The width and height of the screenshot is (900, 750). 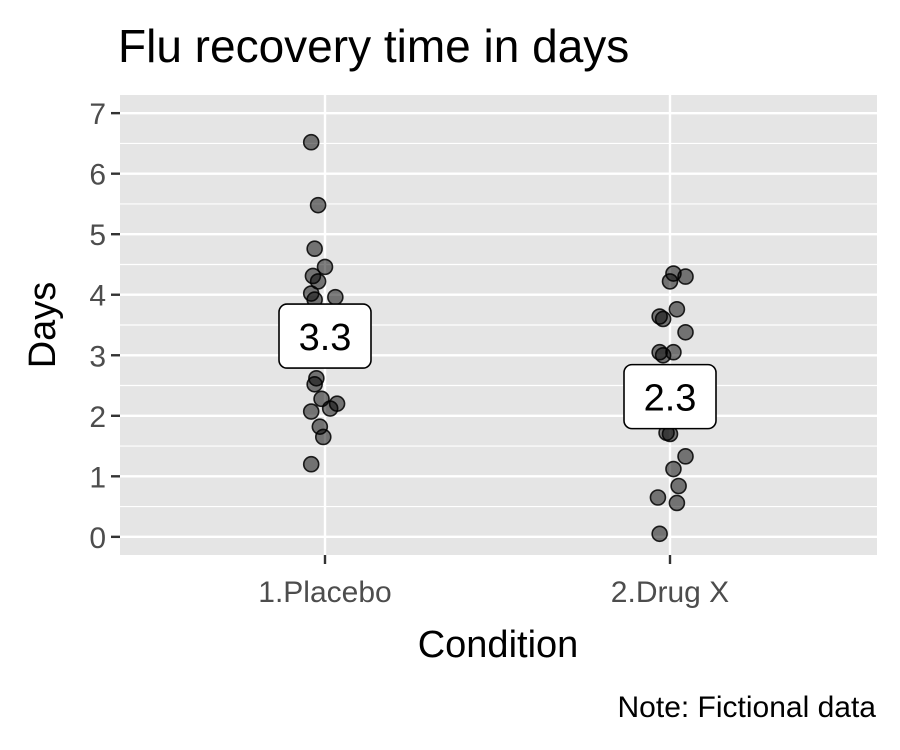 I want to click on mean-labels: 3.3 2.3, so click(x=497, y=366).